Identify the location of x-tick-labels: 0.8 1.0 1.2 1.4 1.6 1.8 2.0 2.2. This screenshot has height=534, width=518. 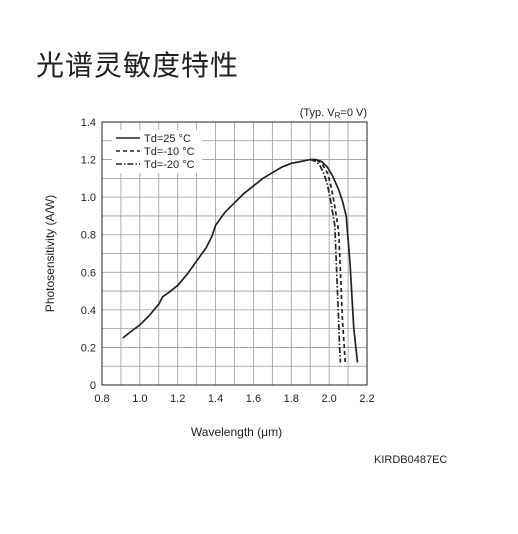
(234, 399).